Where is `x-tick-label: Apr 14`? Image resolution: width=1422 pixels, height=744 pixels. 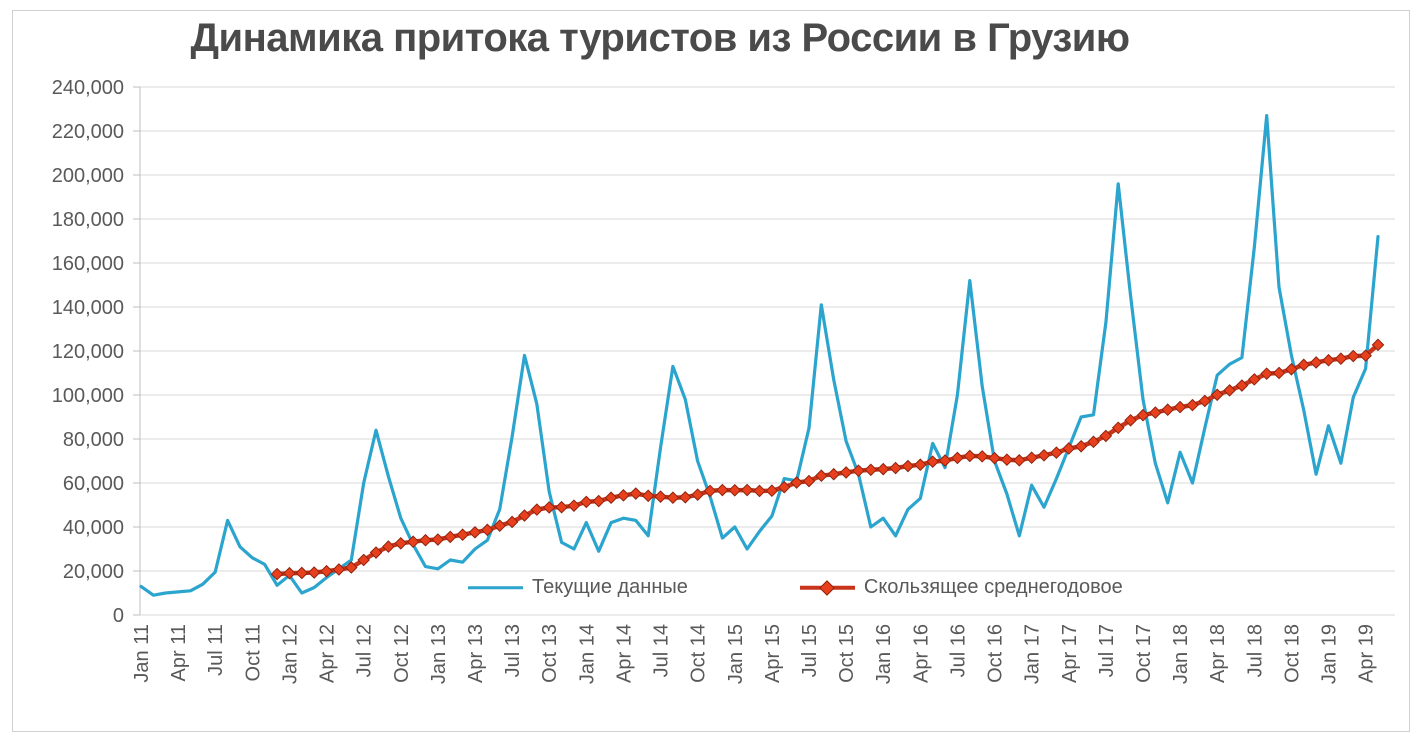 x-tick-label: Apr 14 is located at coordinates (624, 653).